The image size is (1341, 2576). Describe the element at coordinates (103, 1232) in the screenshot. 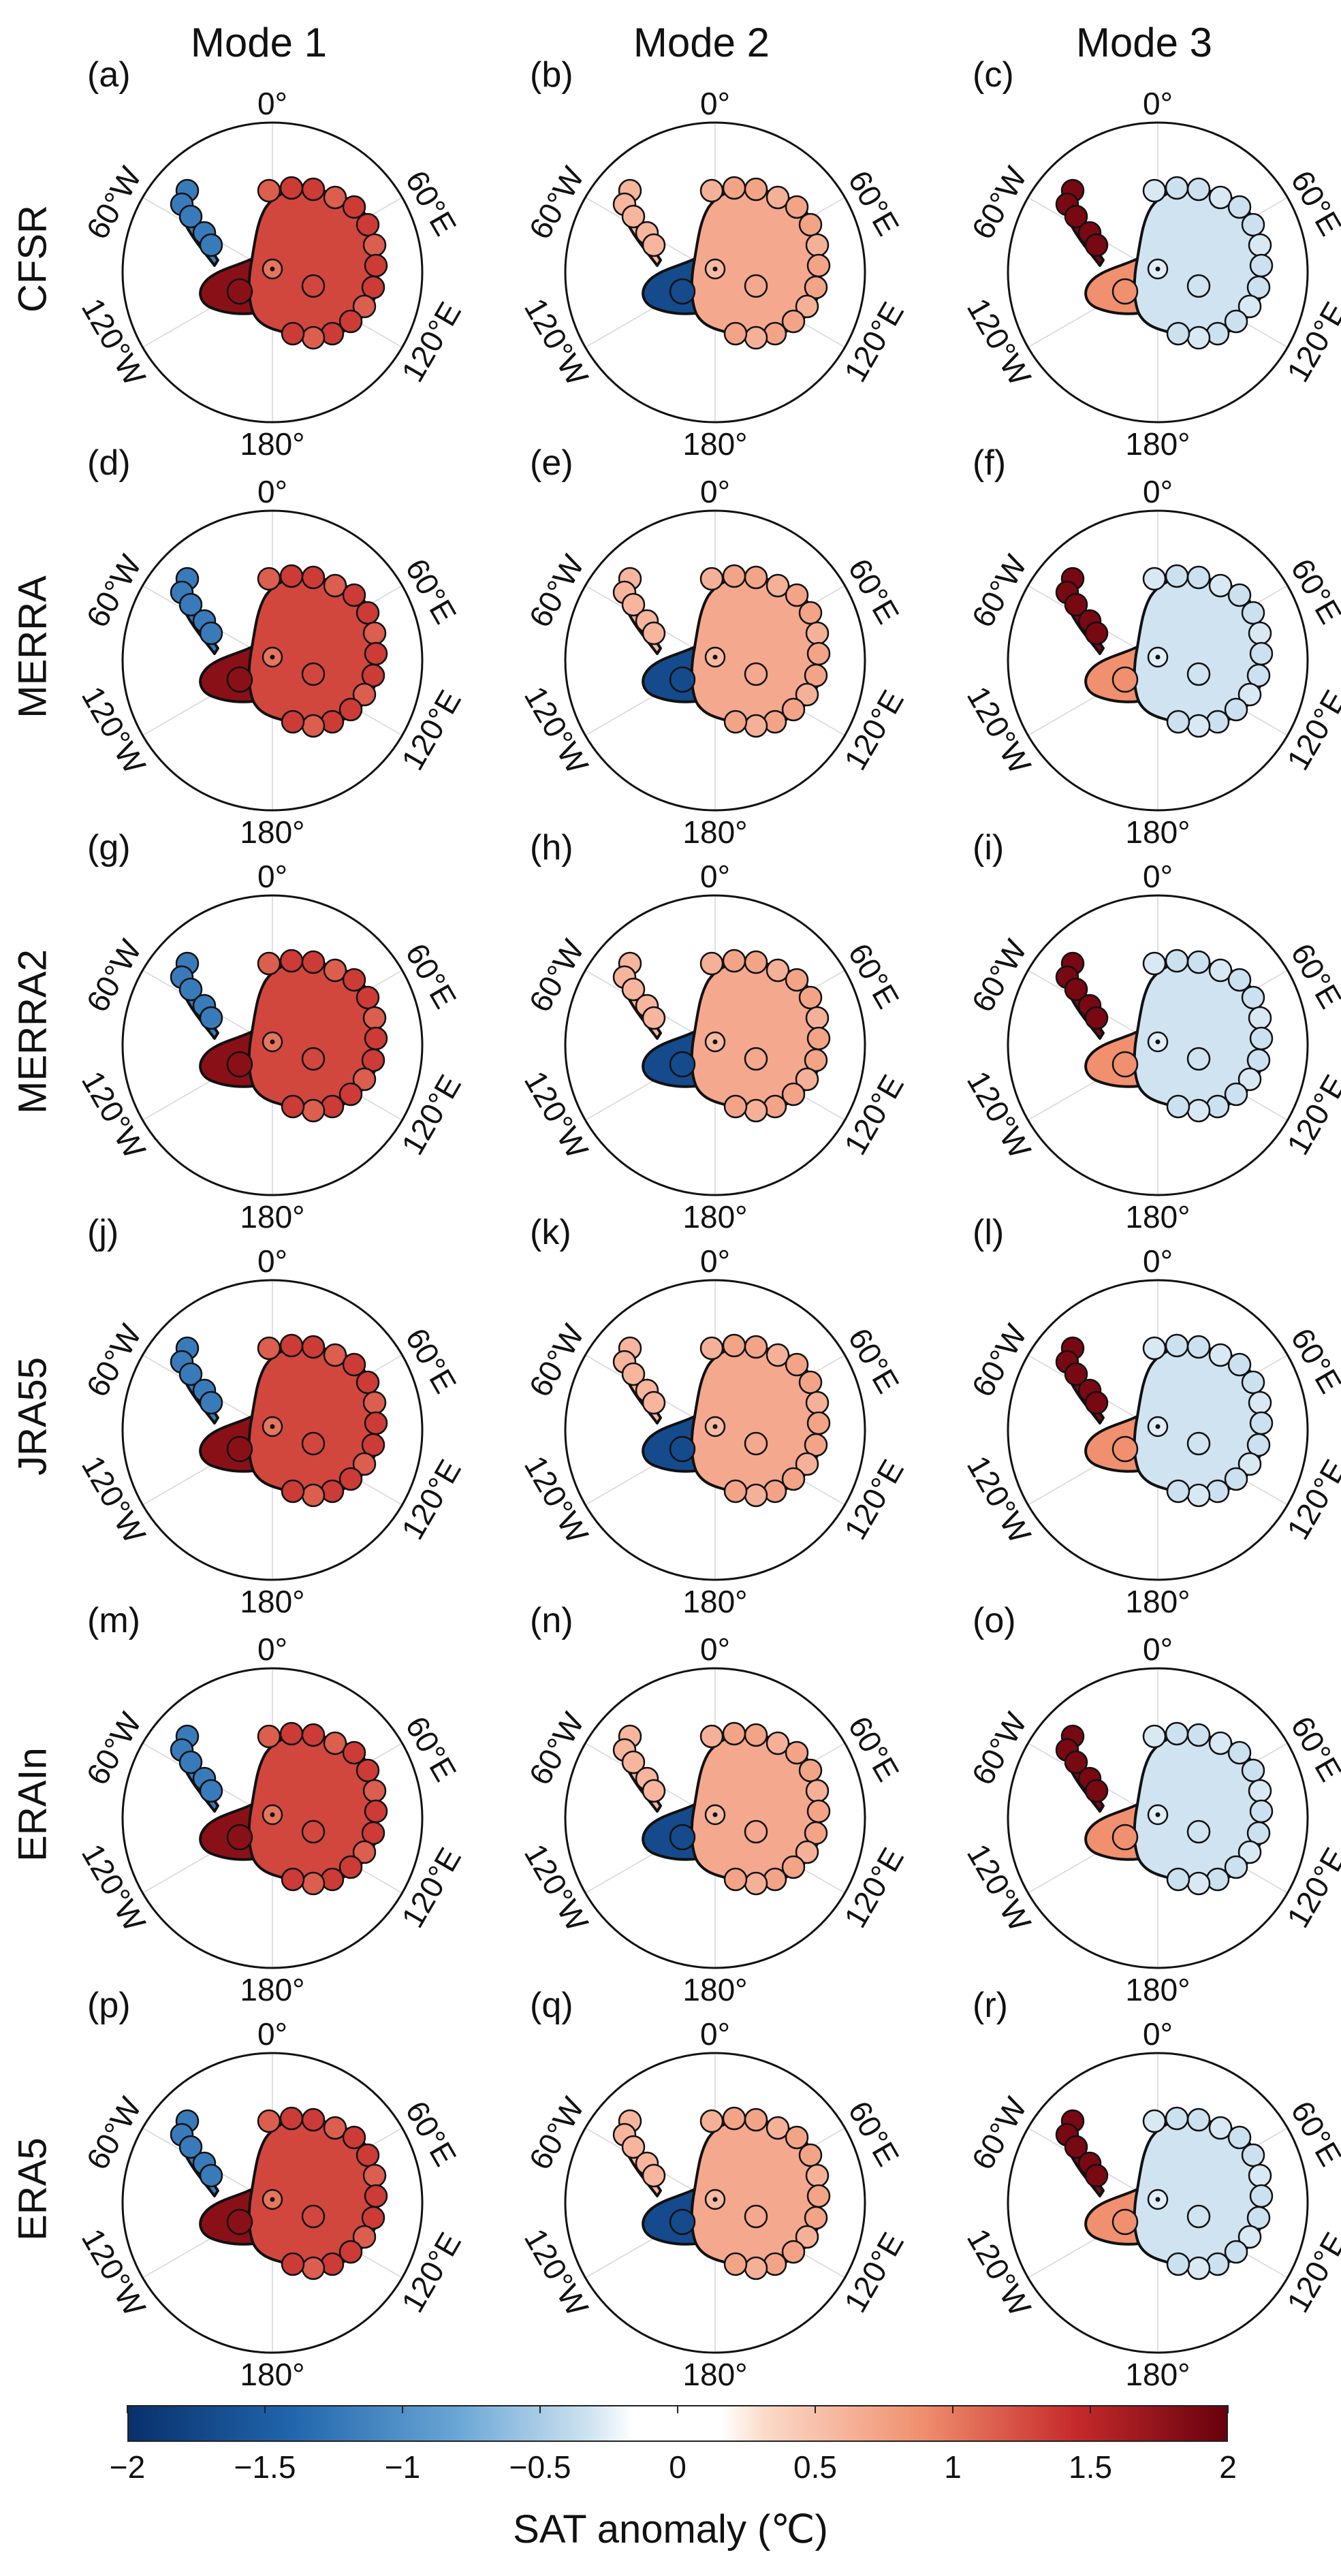

I see `panel-label: (j)` at that location.